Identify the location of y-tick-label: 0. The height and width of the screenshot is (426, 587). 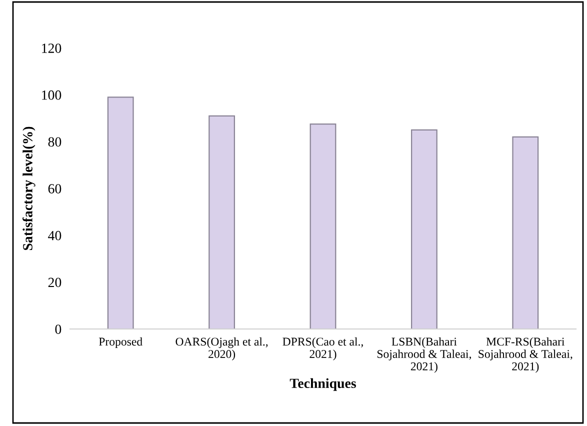
(58, 329).